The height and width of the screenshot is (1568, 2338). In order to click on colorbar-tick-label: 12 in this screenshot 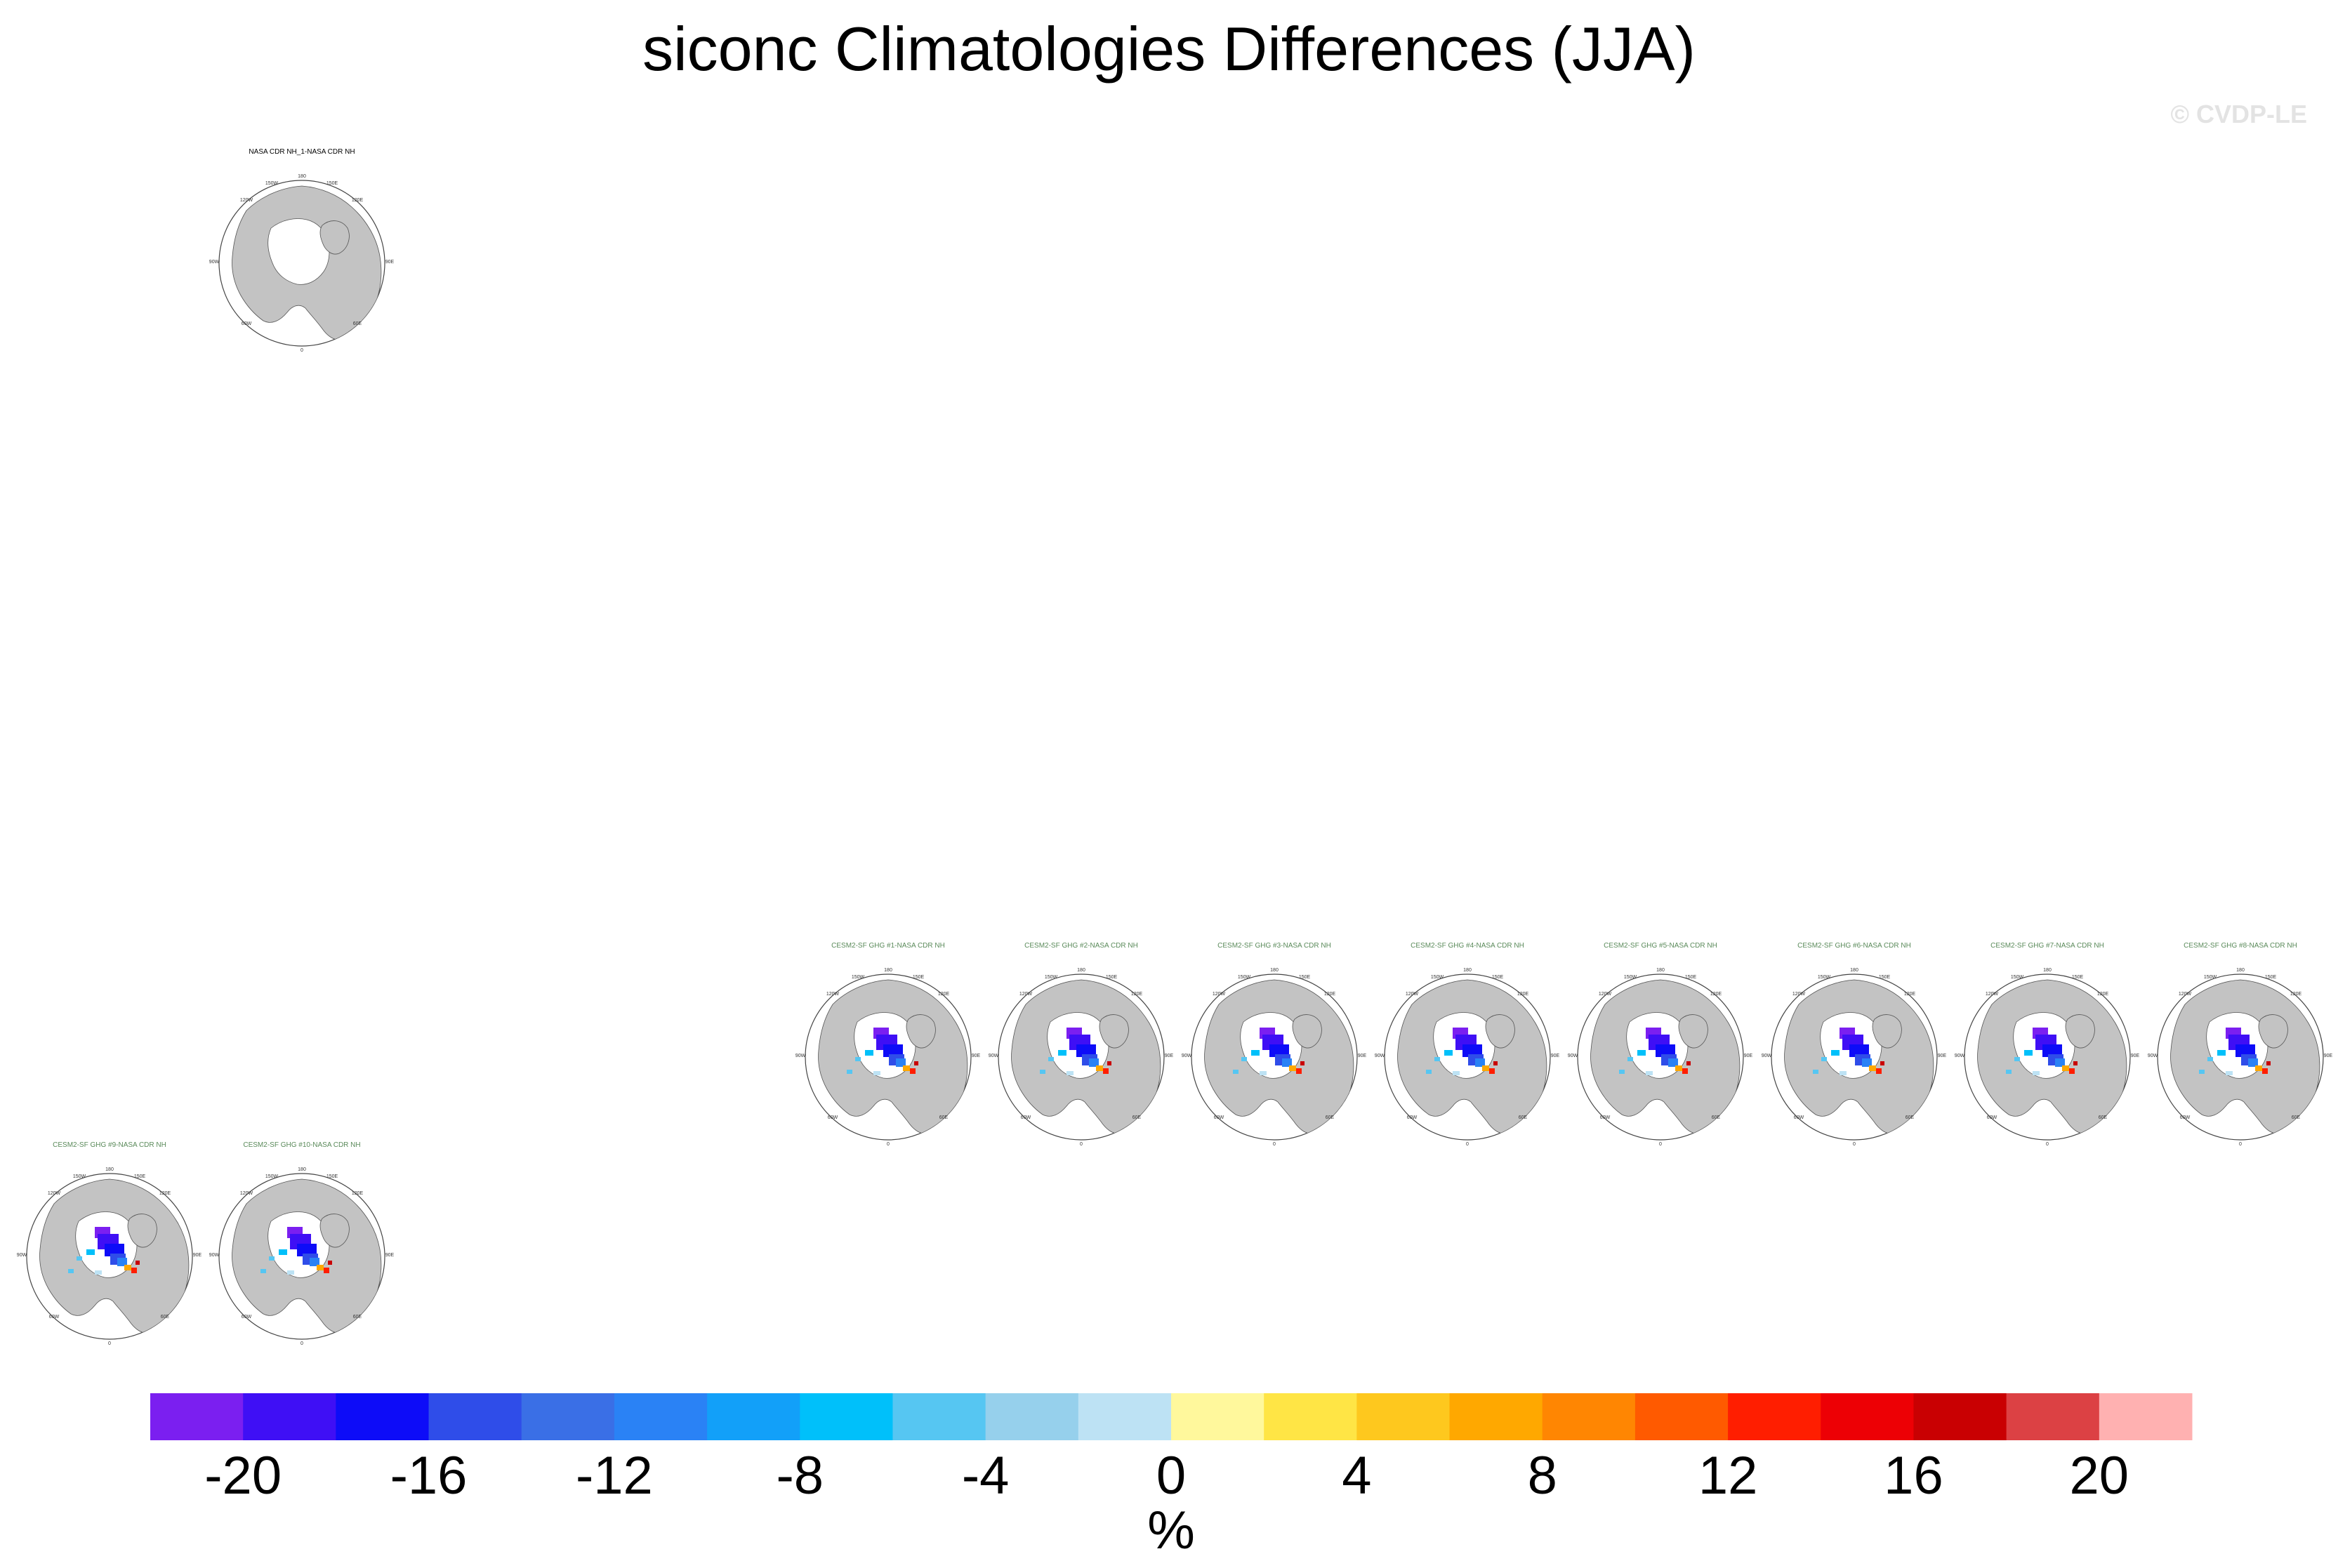, I will do `click(1728, 1476)`.